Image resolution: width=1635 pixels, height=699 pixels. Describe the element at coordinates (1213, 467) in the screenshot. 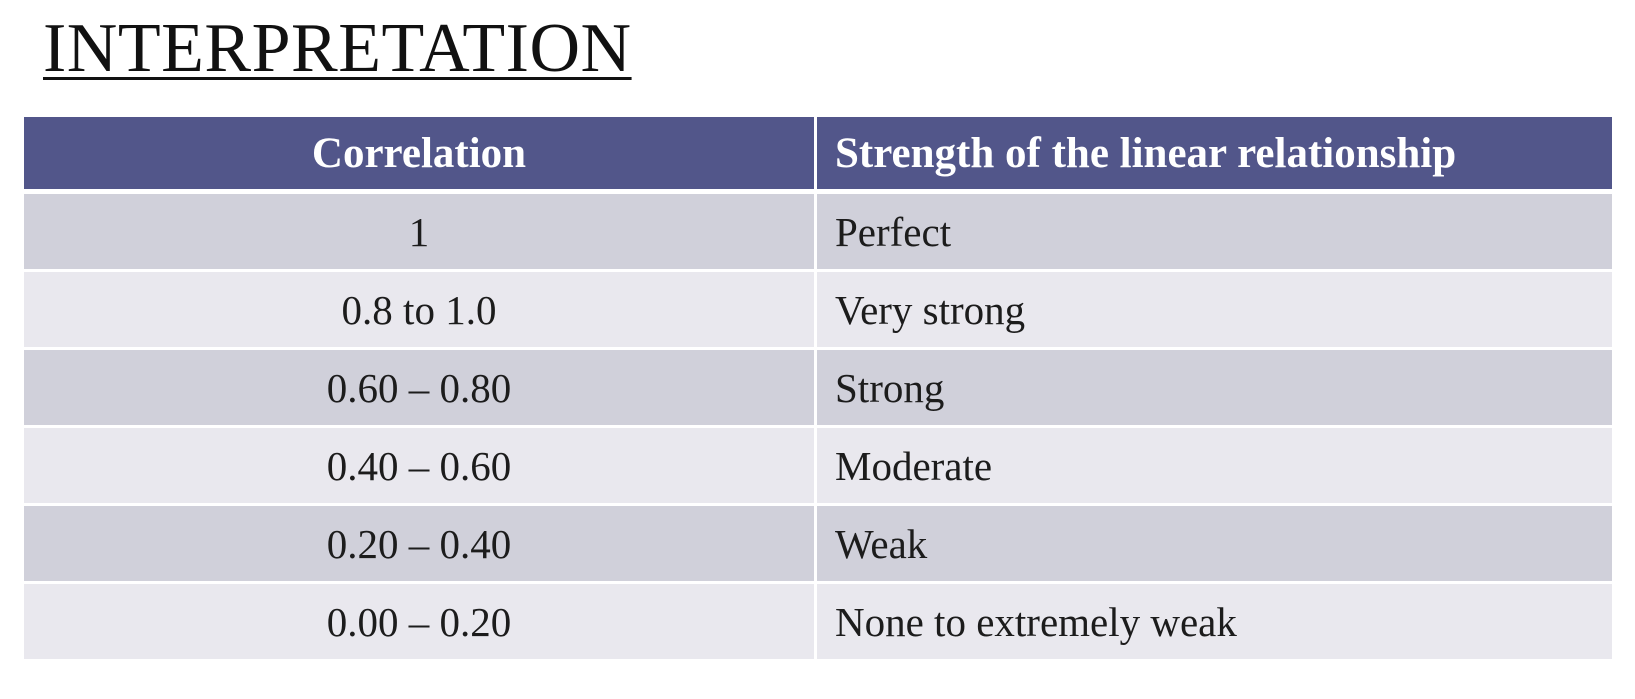

I see `strength-cell: Moderate` at that location.